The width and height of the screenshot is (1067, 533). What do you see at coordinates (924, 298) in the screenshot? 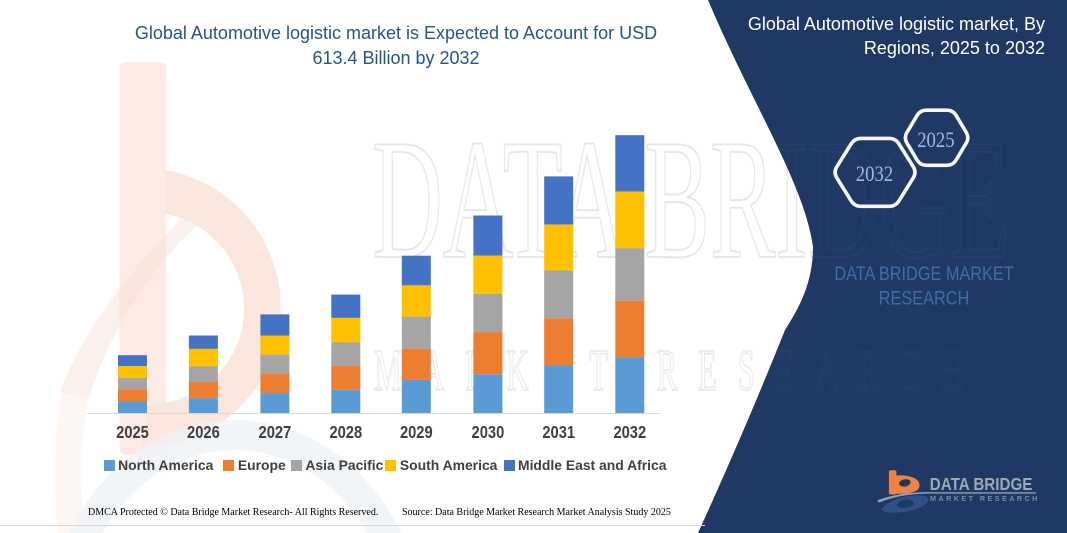
I see `svg-text: RESEARCH` at bounding box center [924, 298].